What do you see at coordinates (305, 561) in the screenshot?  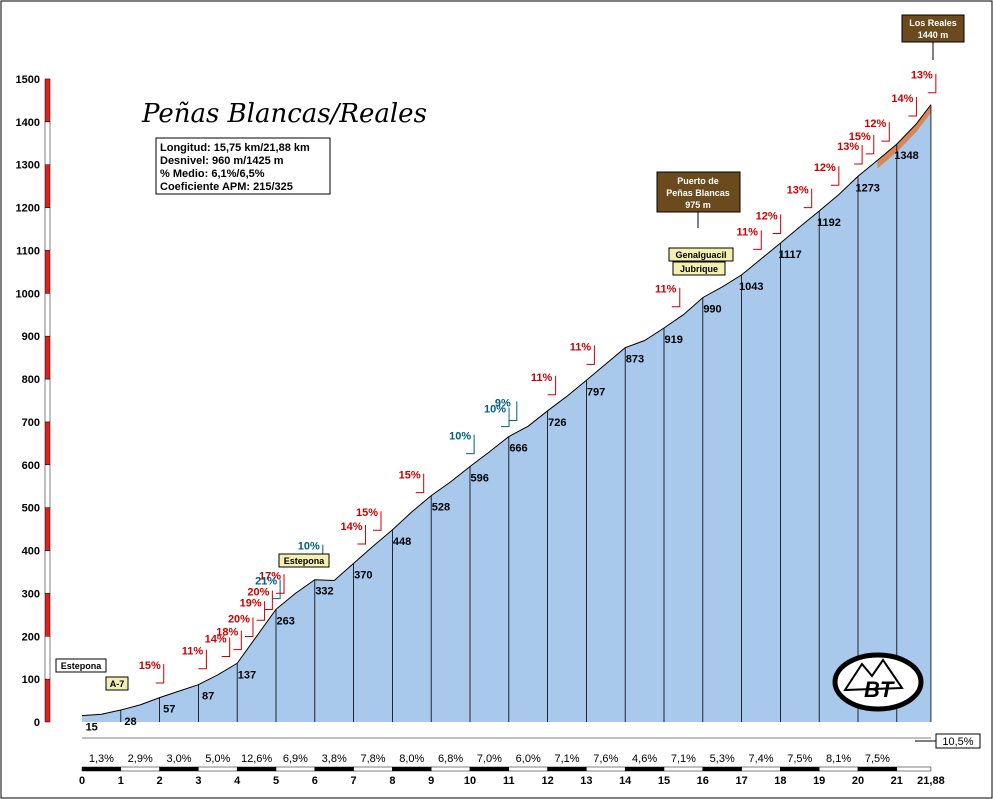 I see `sign-estepona-mid-label: Estepona` at bounding box center [305, 561].